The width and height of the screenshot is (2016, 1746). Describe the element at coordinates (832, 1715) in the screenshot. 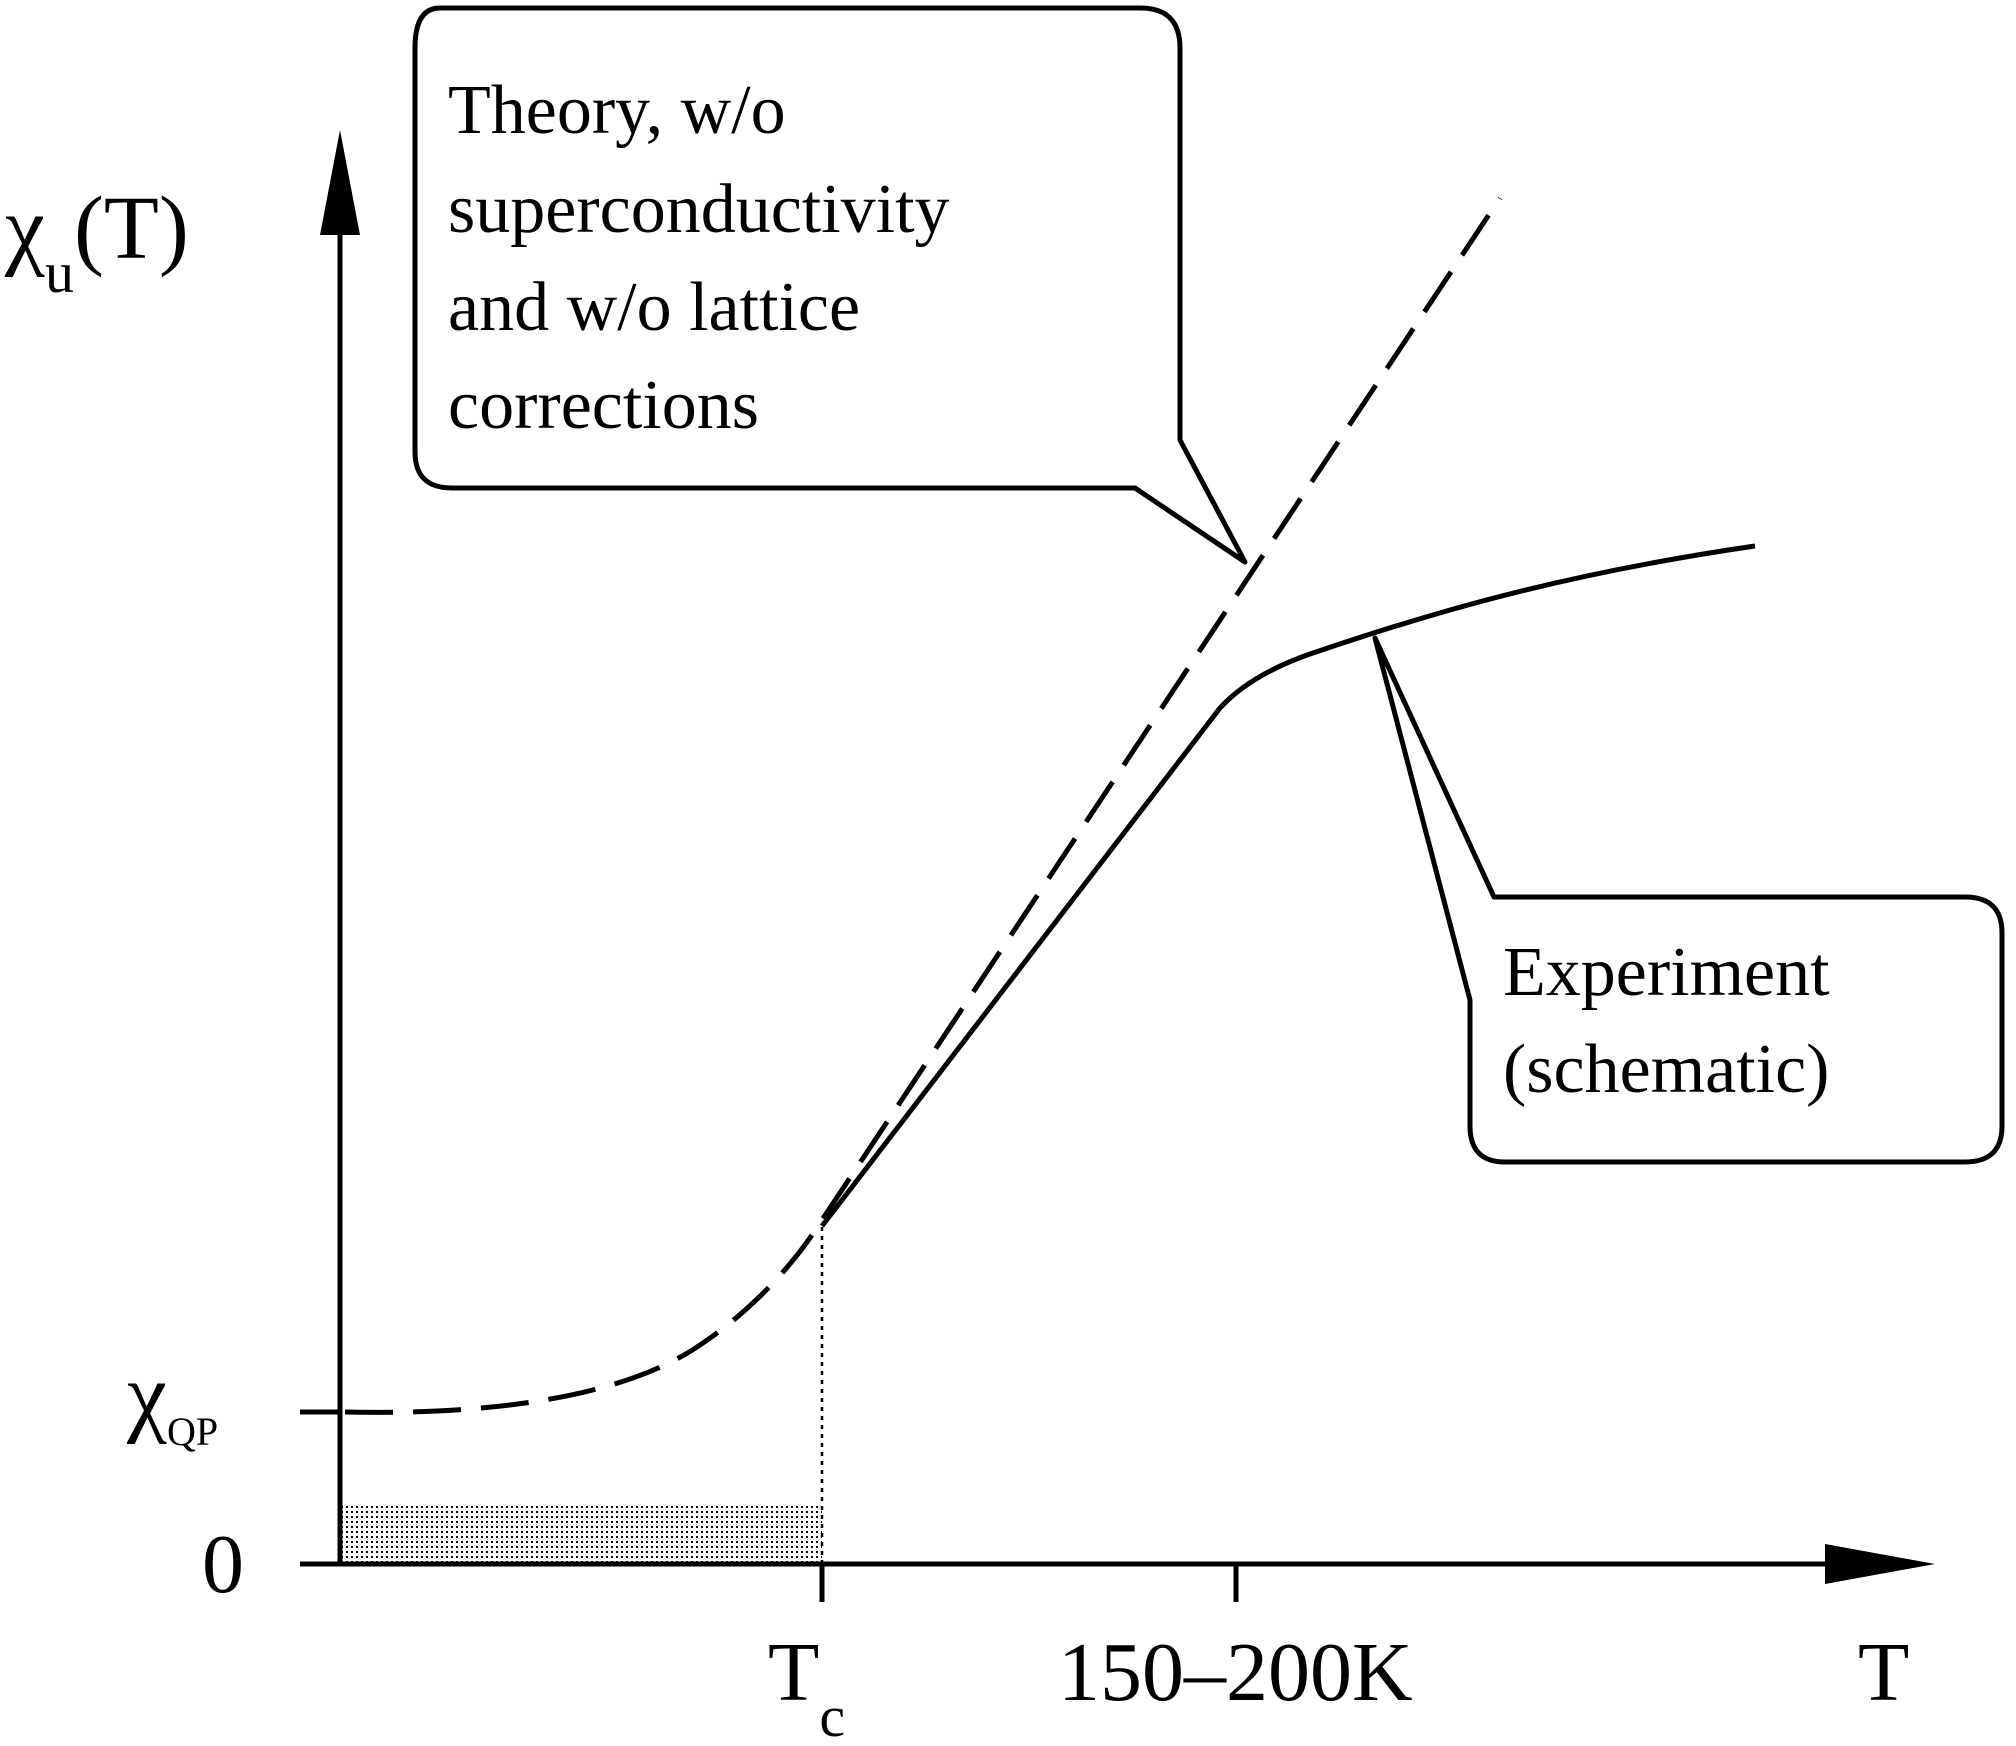

I see `x-tick-tc-subscript: c` at that location.